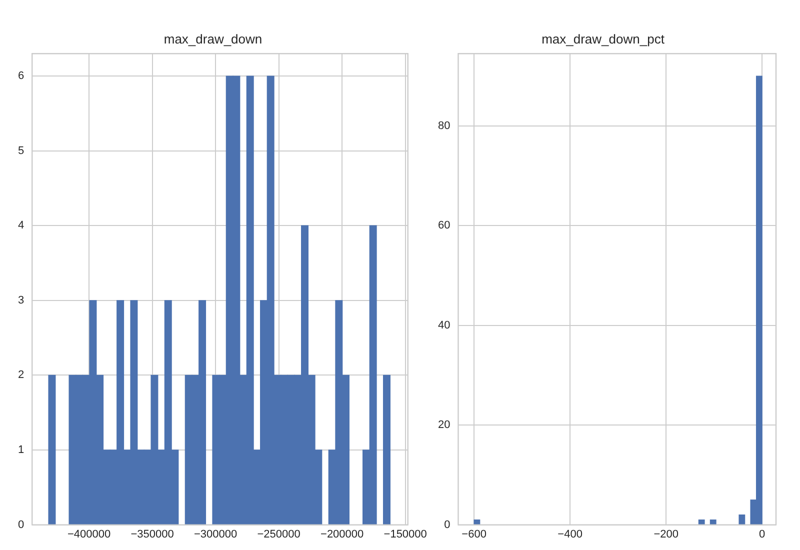  What do you see at coordinates (444, 325) in the screenshot?
I see `y-tick-label: 40` at bounding box center [444, 325].